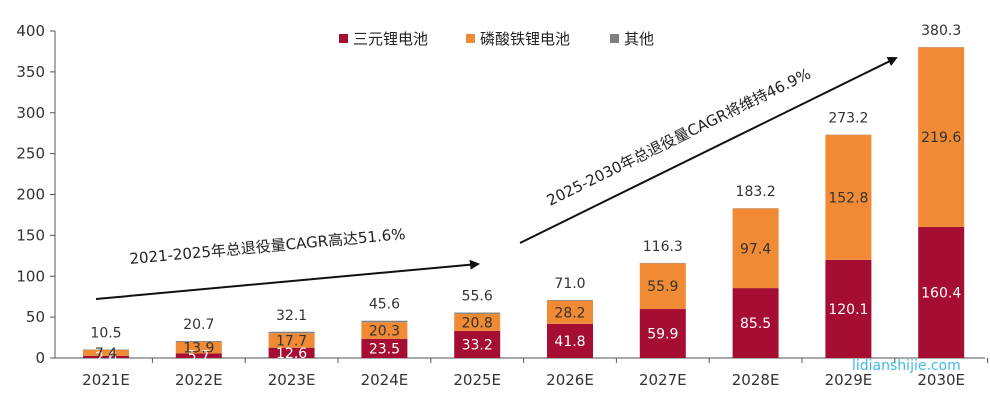  I want to click on annotation-text-1: 2021-2025年总退役量CAGR高达51.6%, so click(267, 246).